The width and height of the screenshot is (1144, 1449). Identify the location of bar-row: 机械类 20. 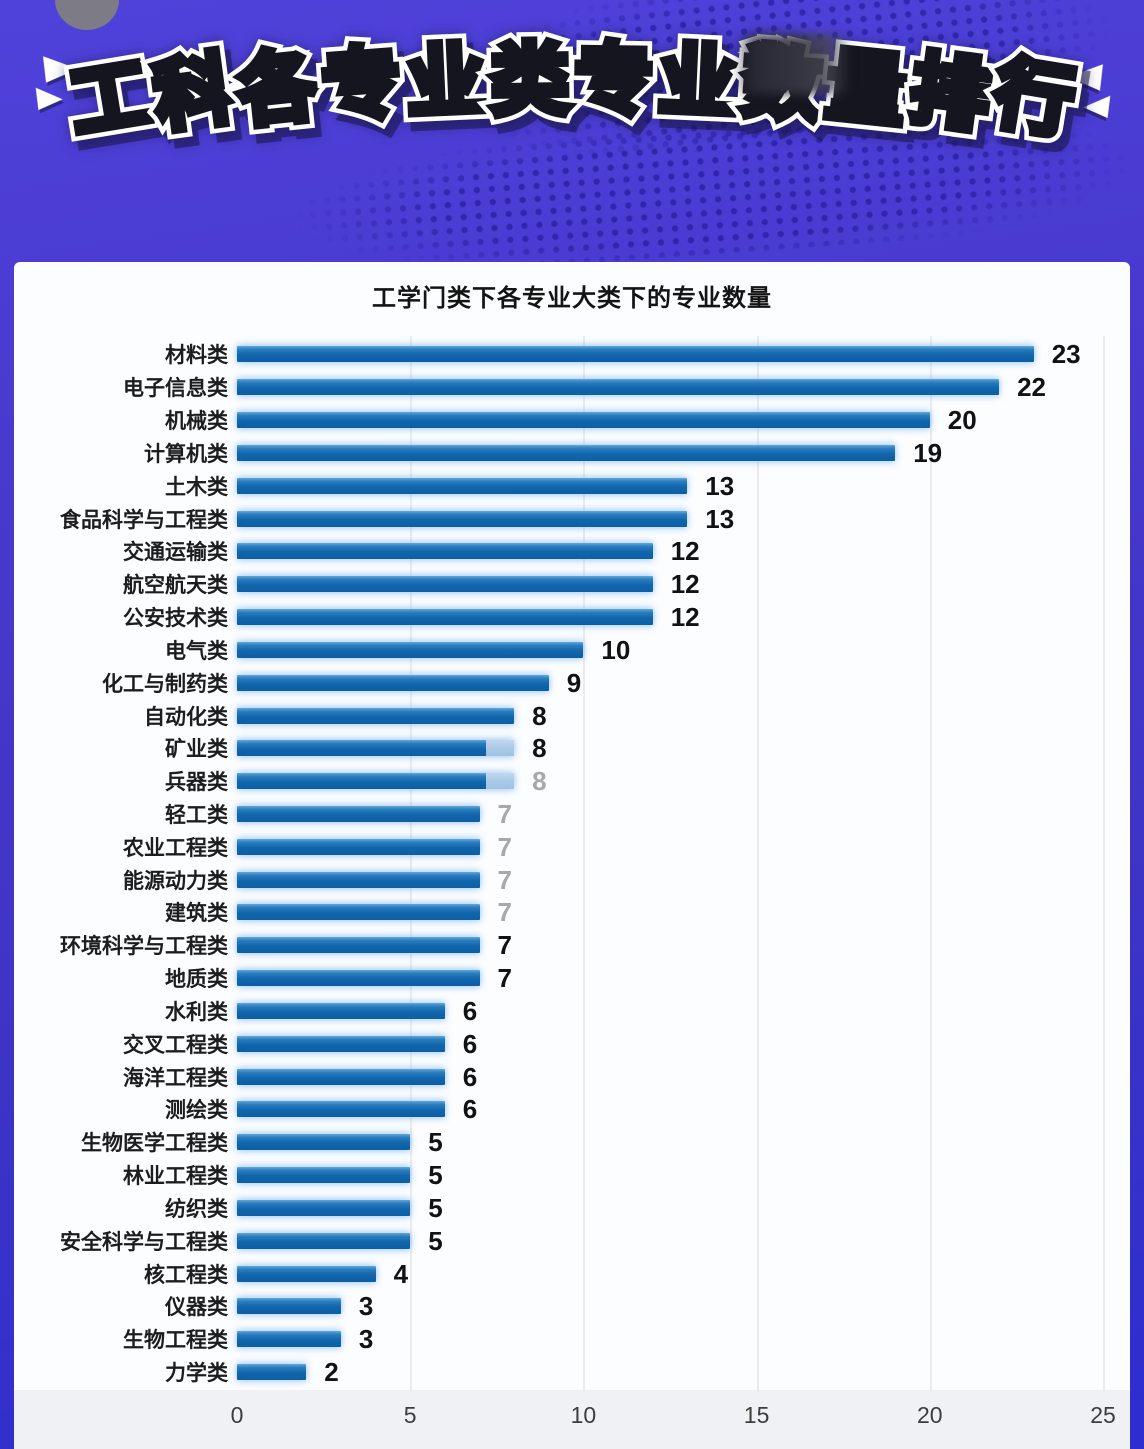
(572, 420).